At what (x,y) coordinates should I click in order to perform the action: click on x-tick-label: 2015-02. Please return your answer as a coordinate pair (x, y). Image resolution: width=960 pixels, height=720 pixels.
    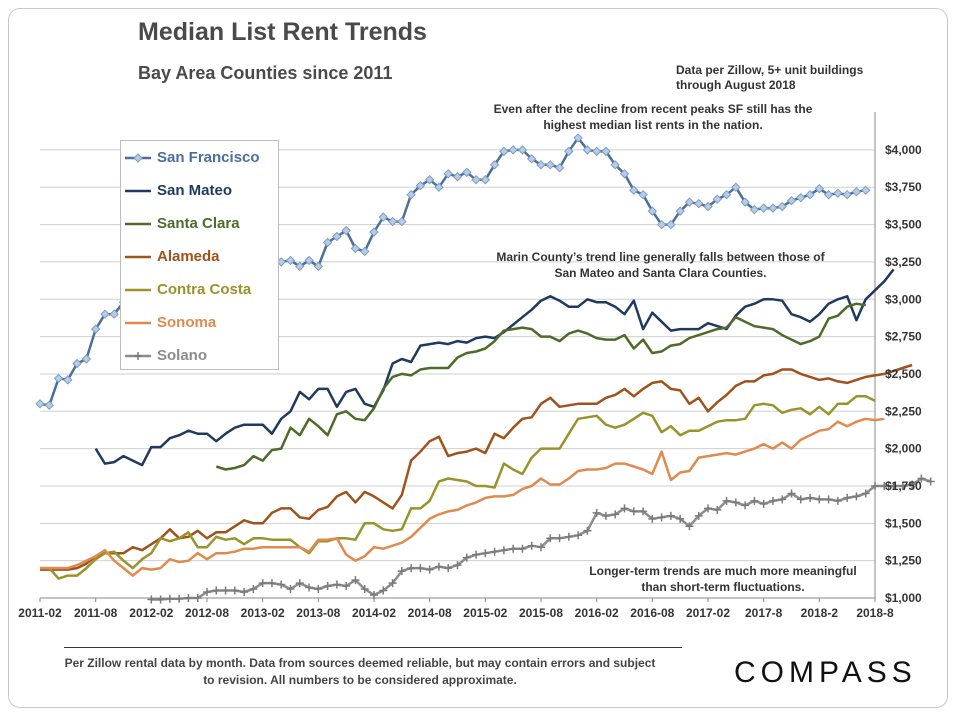
    Looking at the image, I should click on (485, 613).